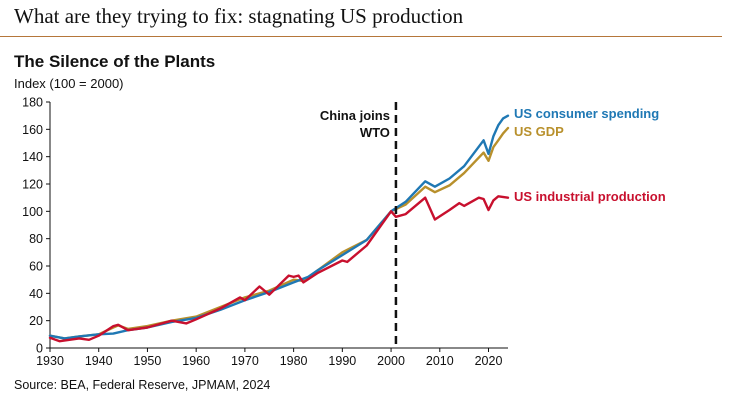  I want to click on x-tick-label: 1990, so click(342, 361).